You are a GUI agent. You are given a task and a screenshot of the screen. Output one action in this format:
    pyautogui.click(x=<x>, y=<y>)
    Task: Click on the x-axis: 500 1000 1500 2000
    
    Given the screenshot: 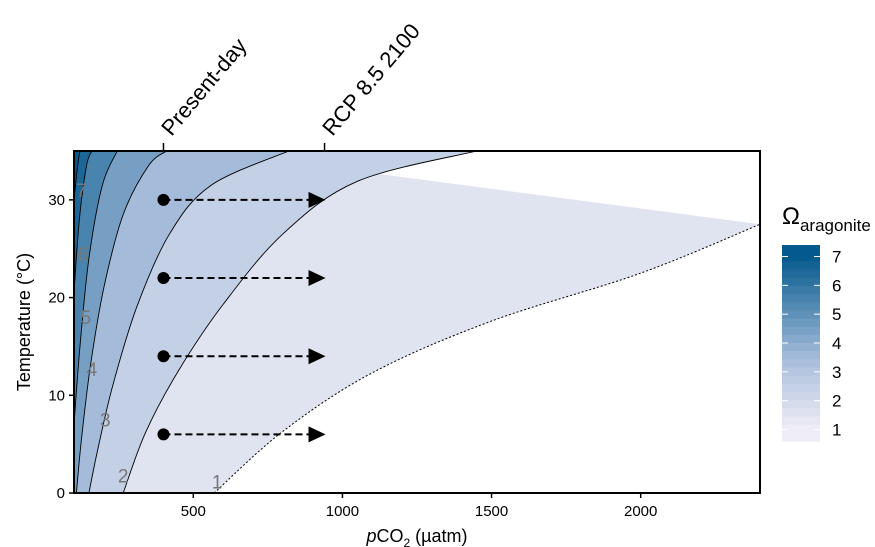 What is the action you would take?
    pyautogui.click(x=419, y=506)
    